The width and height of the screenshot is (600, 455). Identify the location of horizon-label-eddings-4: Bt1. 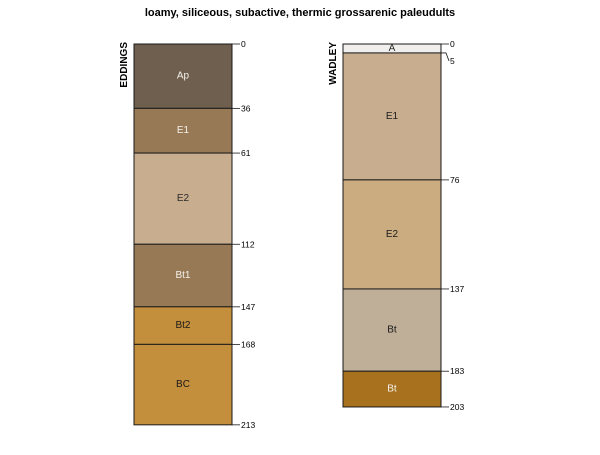
(182, 275).